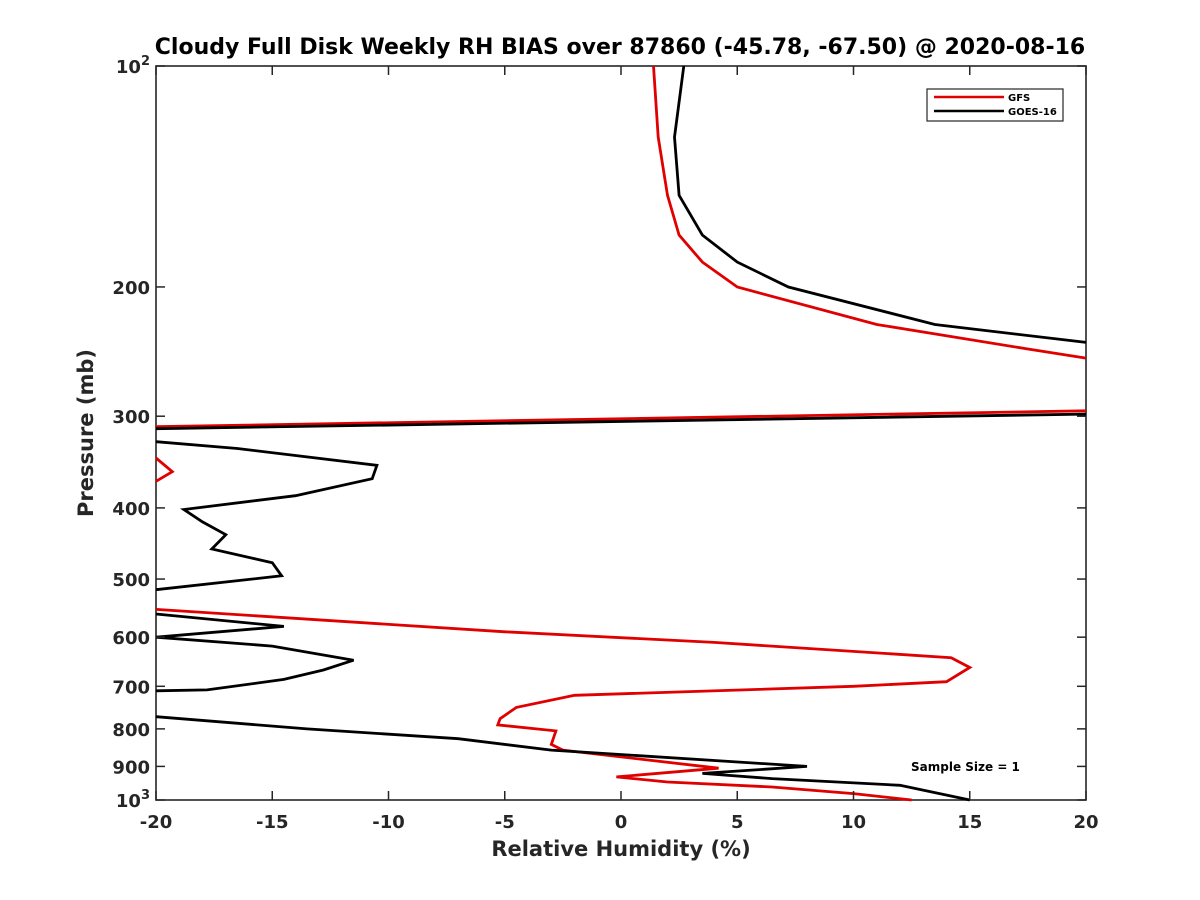 Image resolution: width=1200 pixels, height=900 pixels. I want to click on x-tick-label: 10, so click(853, 822).